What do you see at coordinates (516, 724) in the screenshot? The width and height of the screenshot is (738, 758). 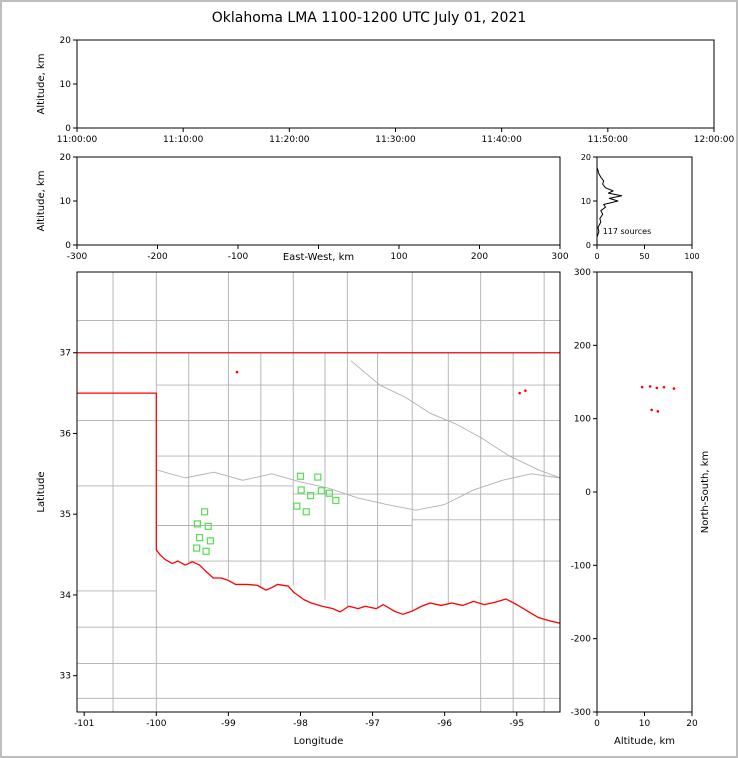 I see `svg-text: -95` at bounding box center [516, 724].